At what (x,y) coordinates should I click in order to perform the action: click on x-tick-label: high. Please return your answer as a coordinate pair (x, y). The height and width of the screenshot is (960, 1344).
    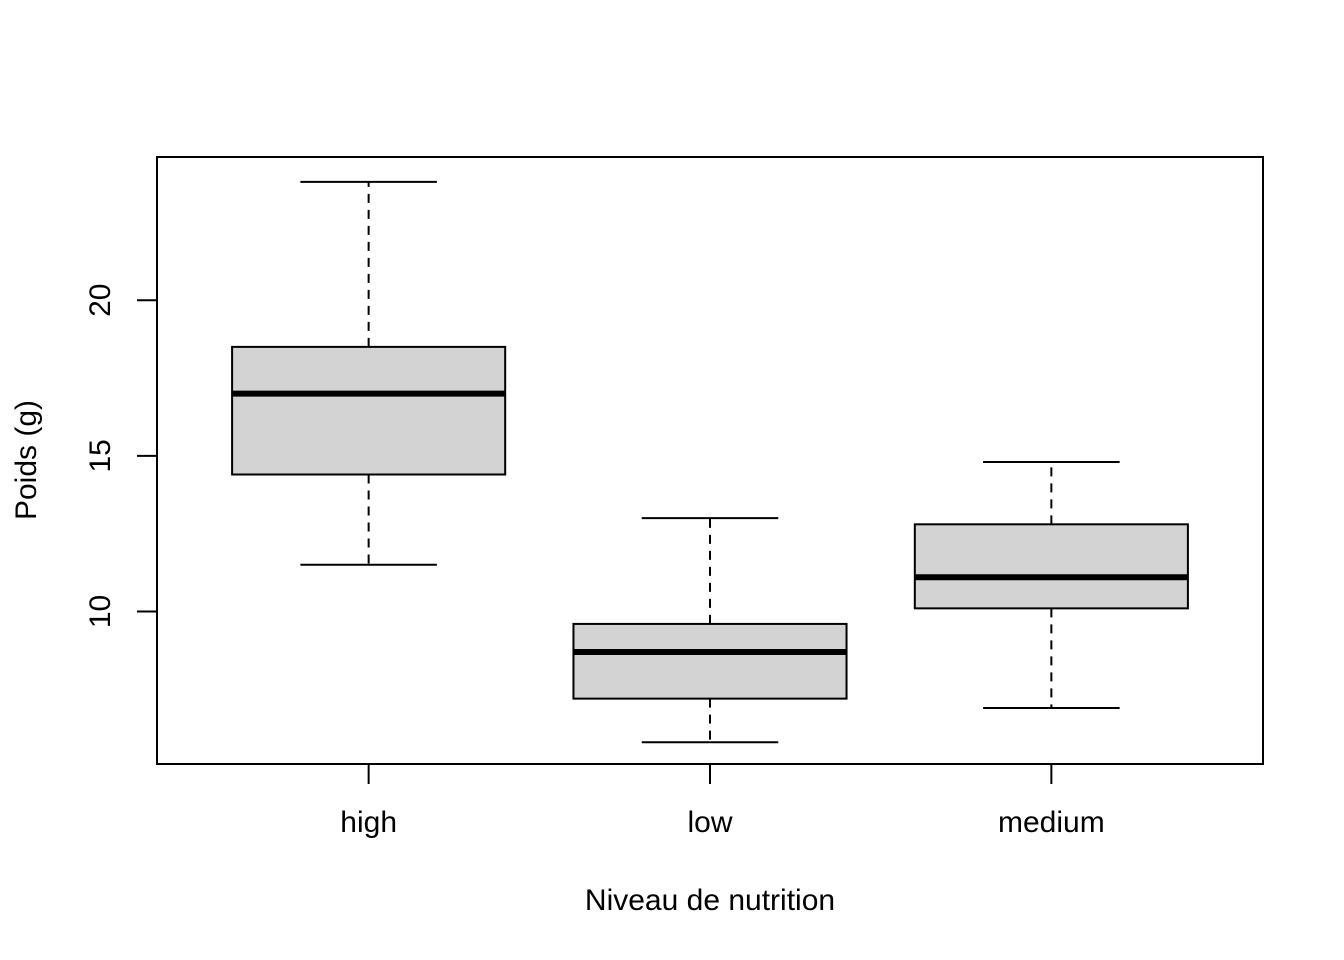
    Looking at the image, I should click on (368, 822).